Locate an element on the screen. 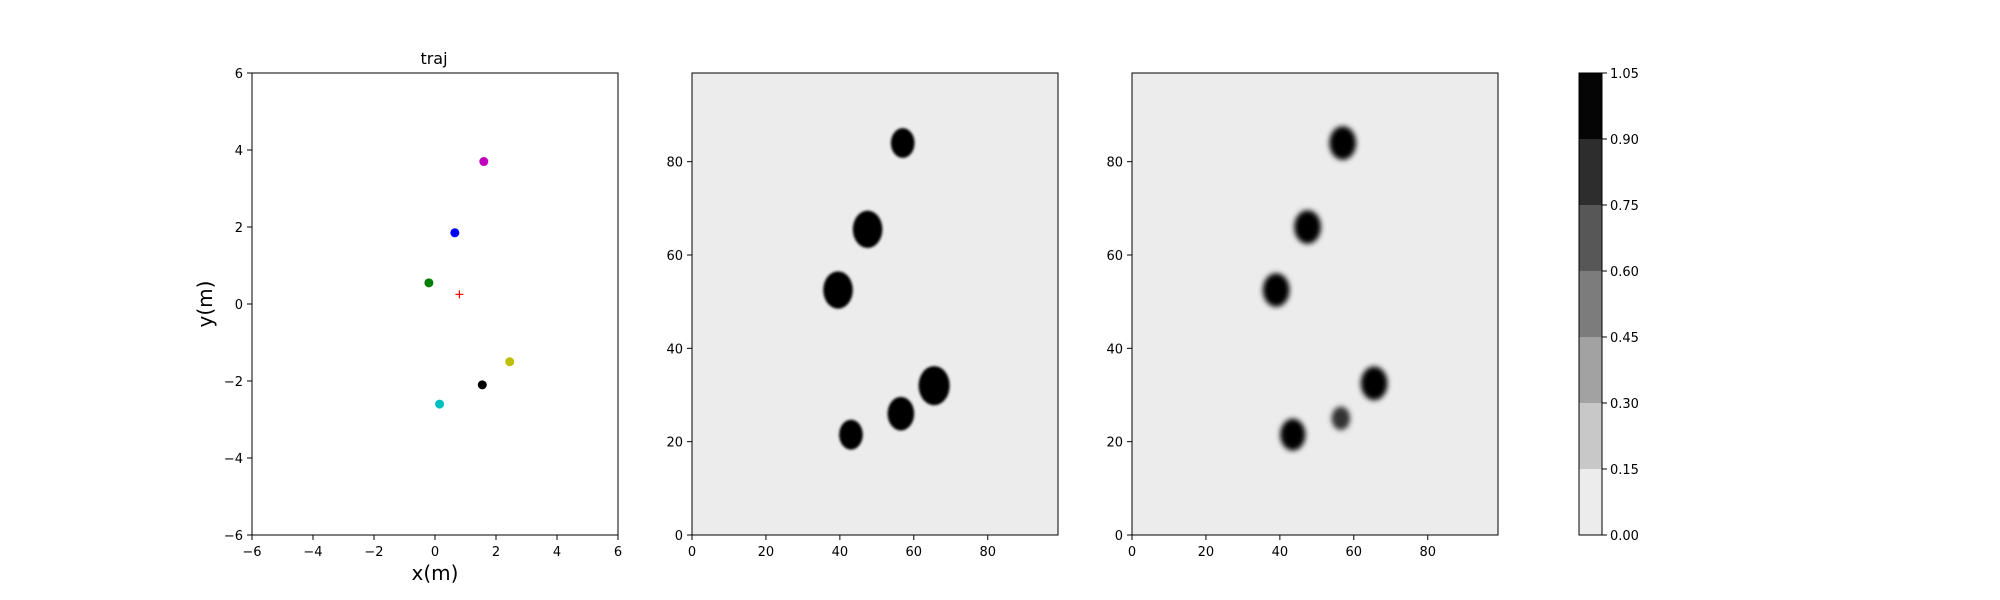  heatmap-2-plot-area is located at coordinates (1315, 304).